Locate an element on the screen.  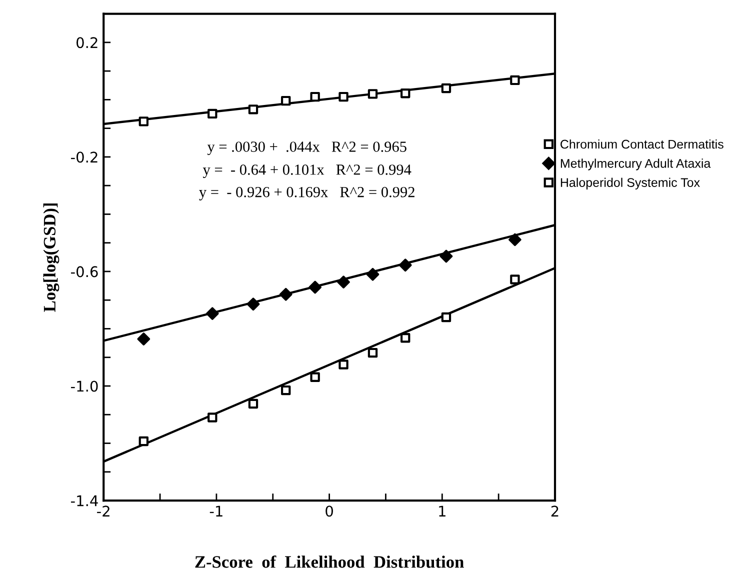
y-tick-label: 0.2 is located at coordinates (87, 42).